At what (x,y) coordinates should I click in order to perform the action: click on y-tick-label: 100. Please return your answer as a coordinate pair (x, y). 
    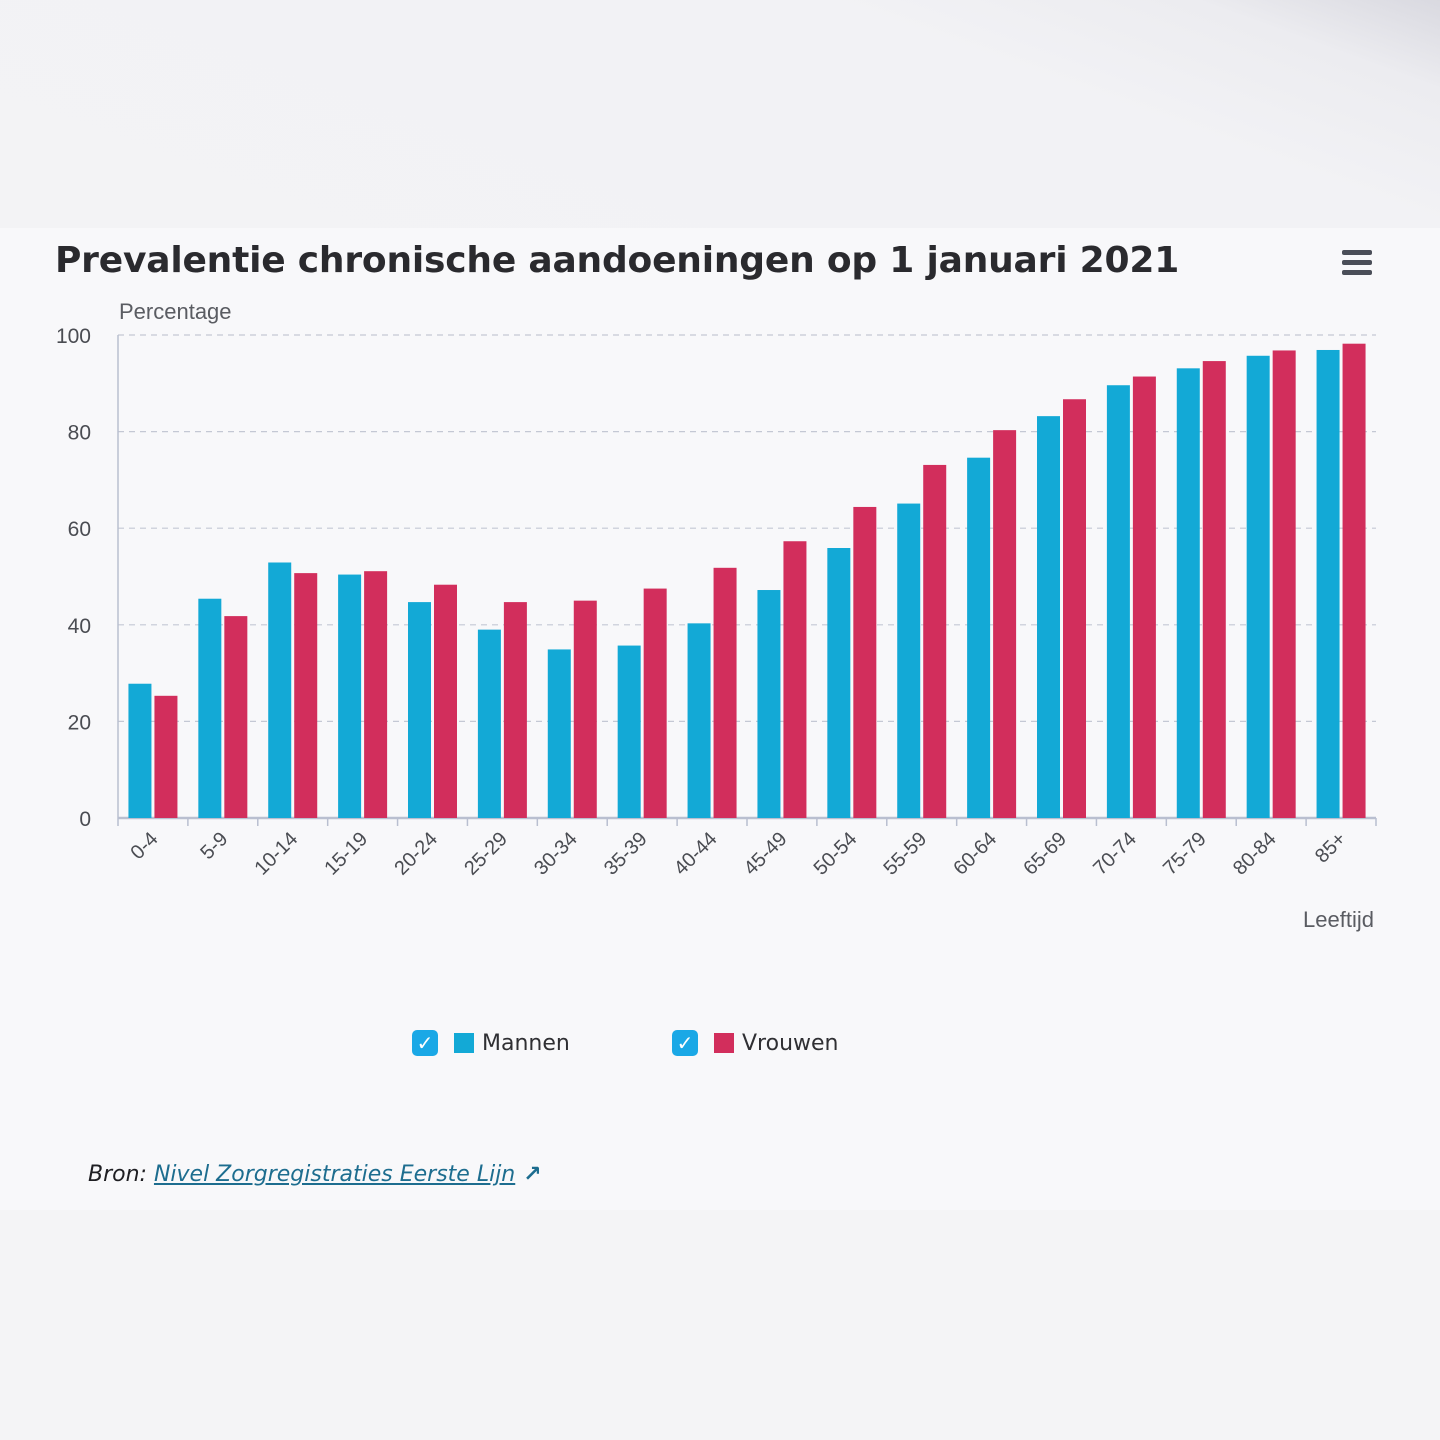
    Looking at the image, I should click on (73, 336).